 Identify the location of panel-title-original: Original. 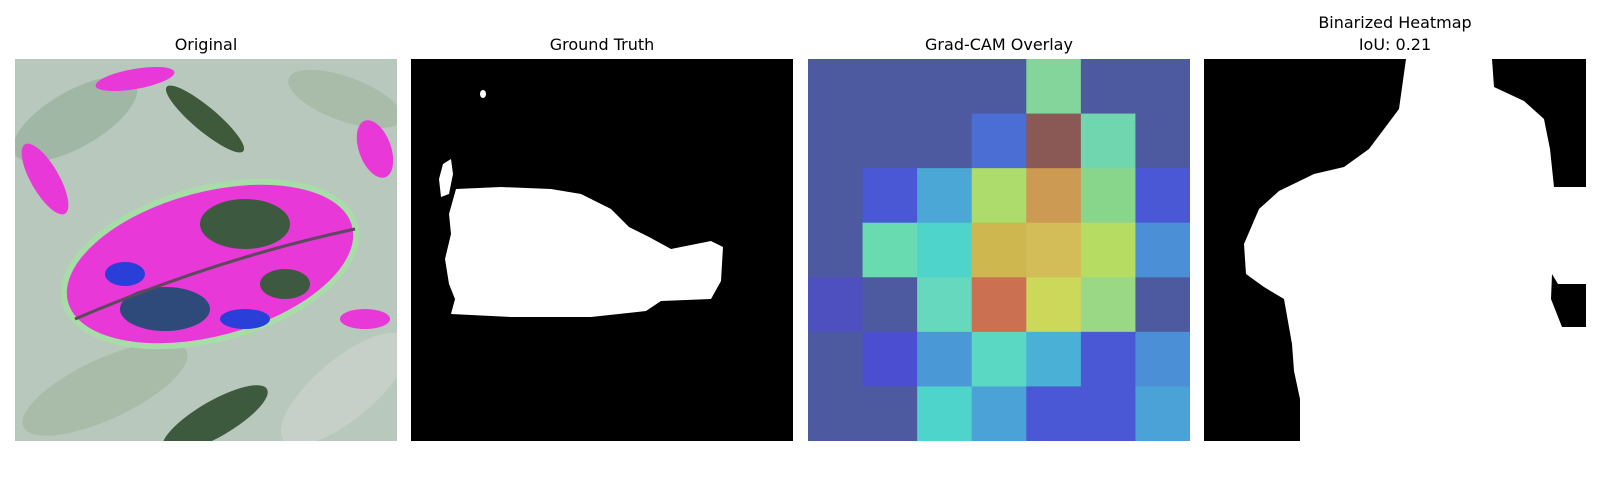
(206, 44).